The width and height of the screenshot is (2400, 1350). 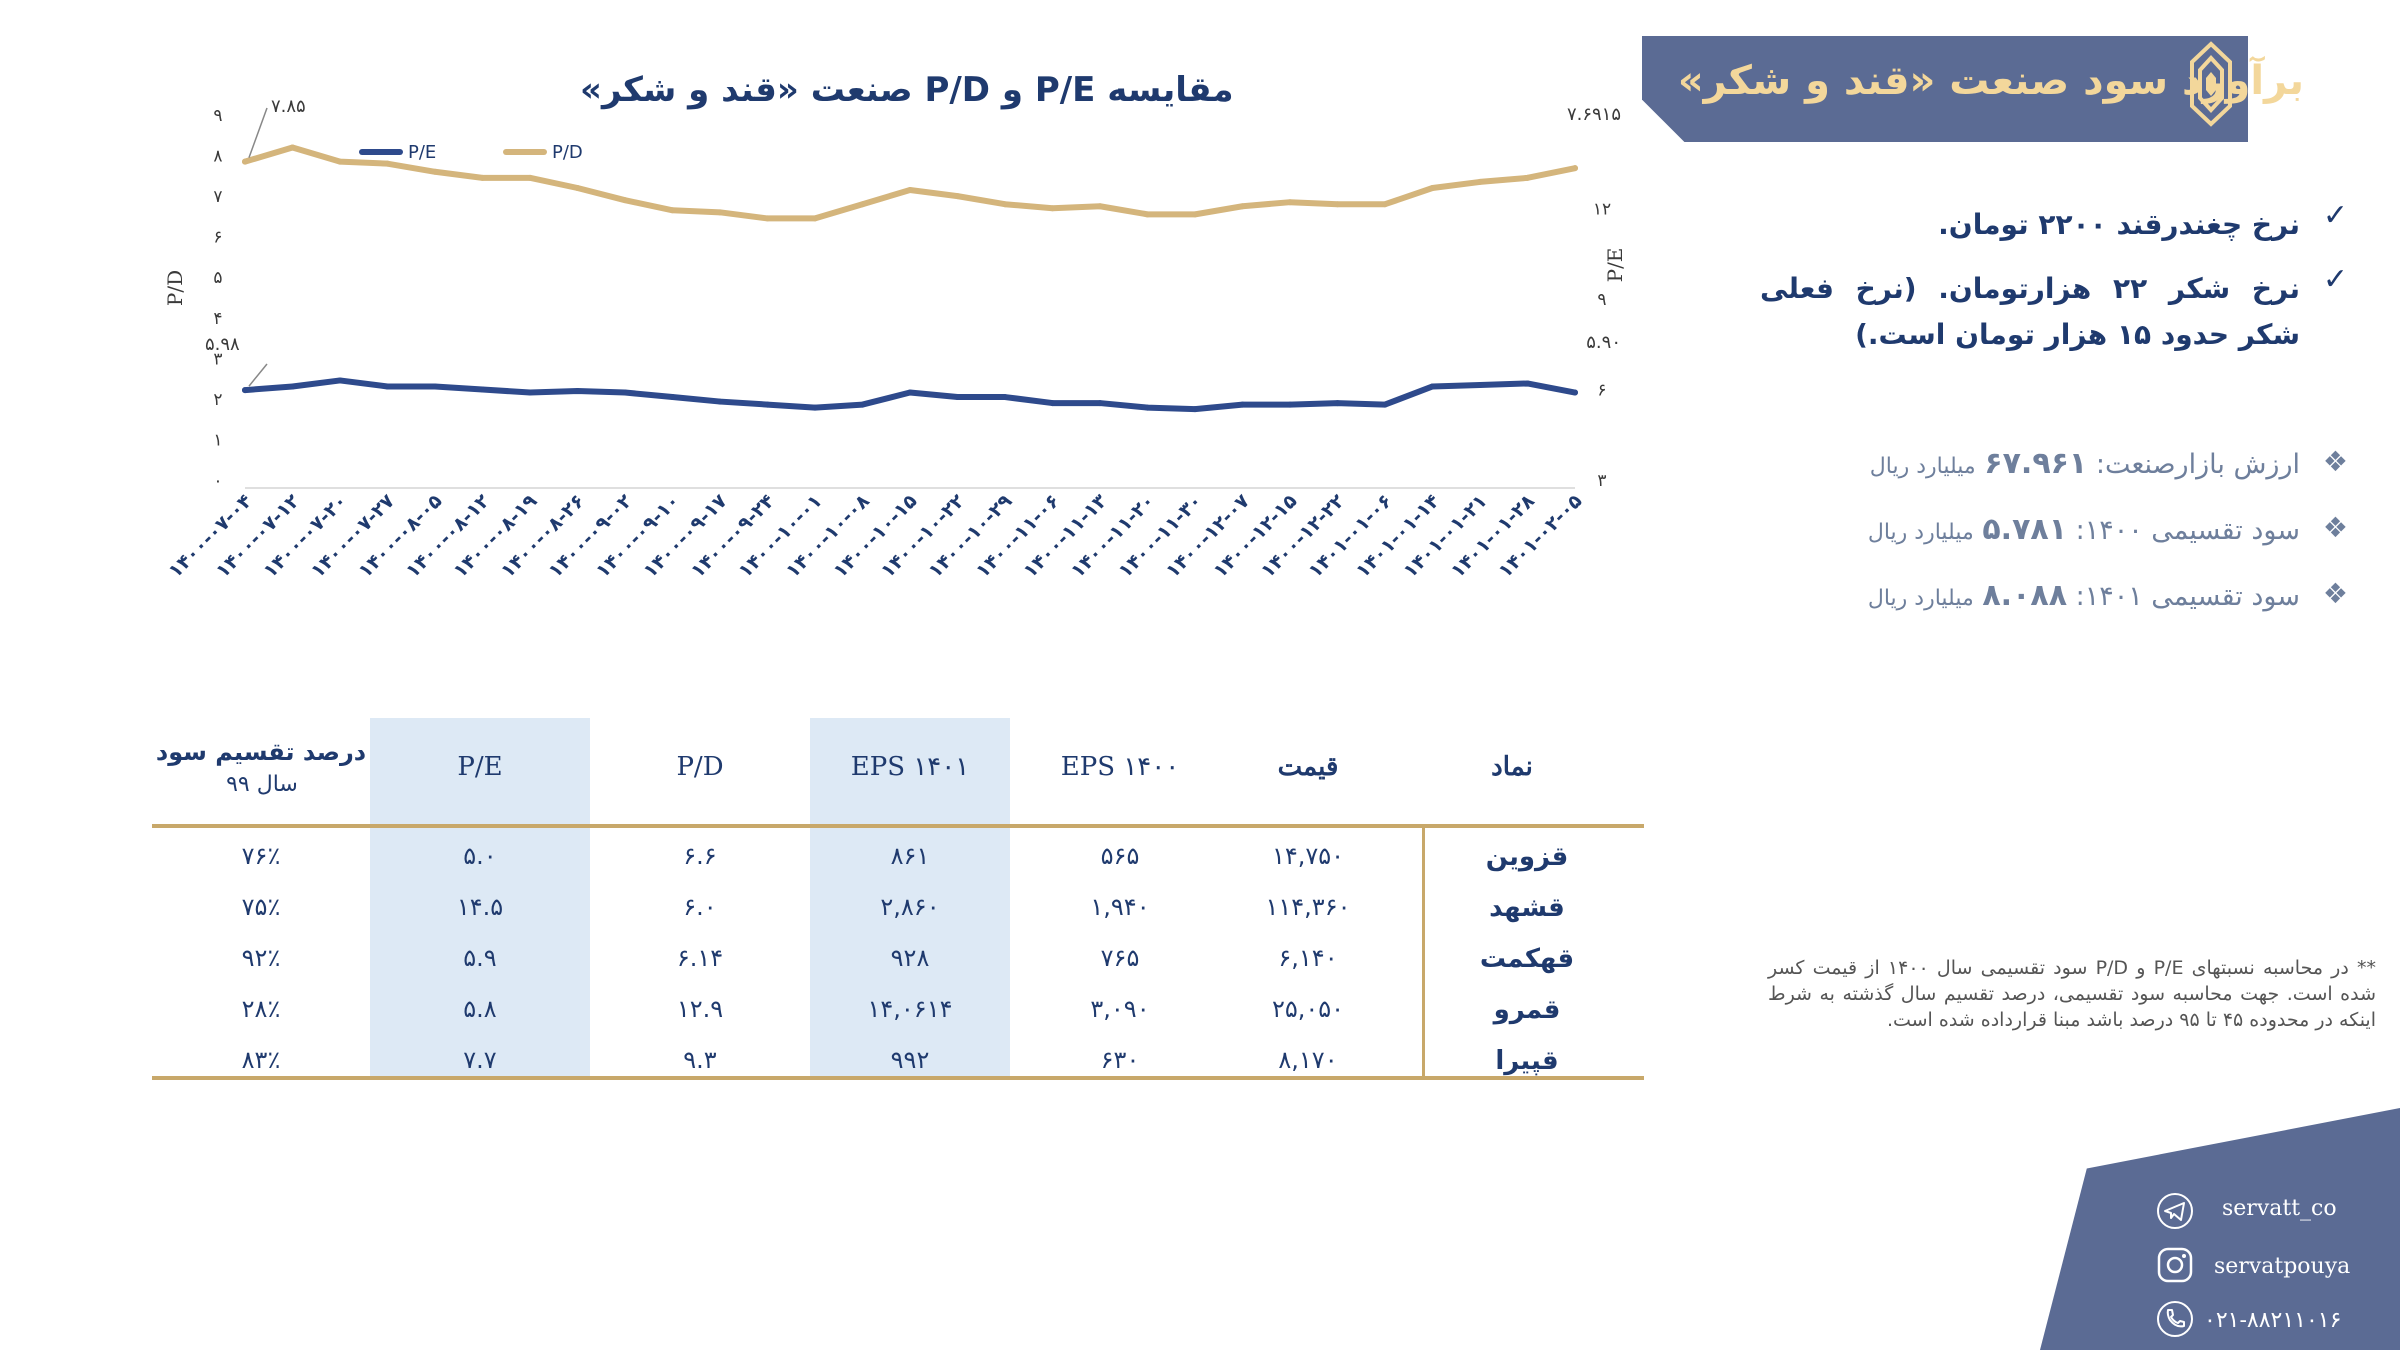 I want to click on cell-eps1401: ۱۴,۰۶۱۴, so click(x=910, y=1009).